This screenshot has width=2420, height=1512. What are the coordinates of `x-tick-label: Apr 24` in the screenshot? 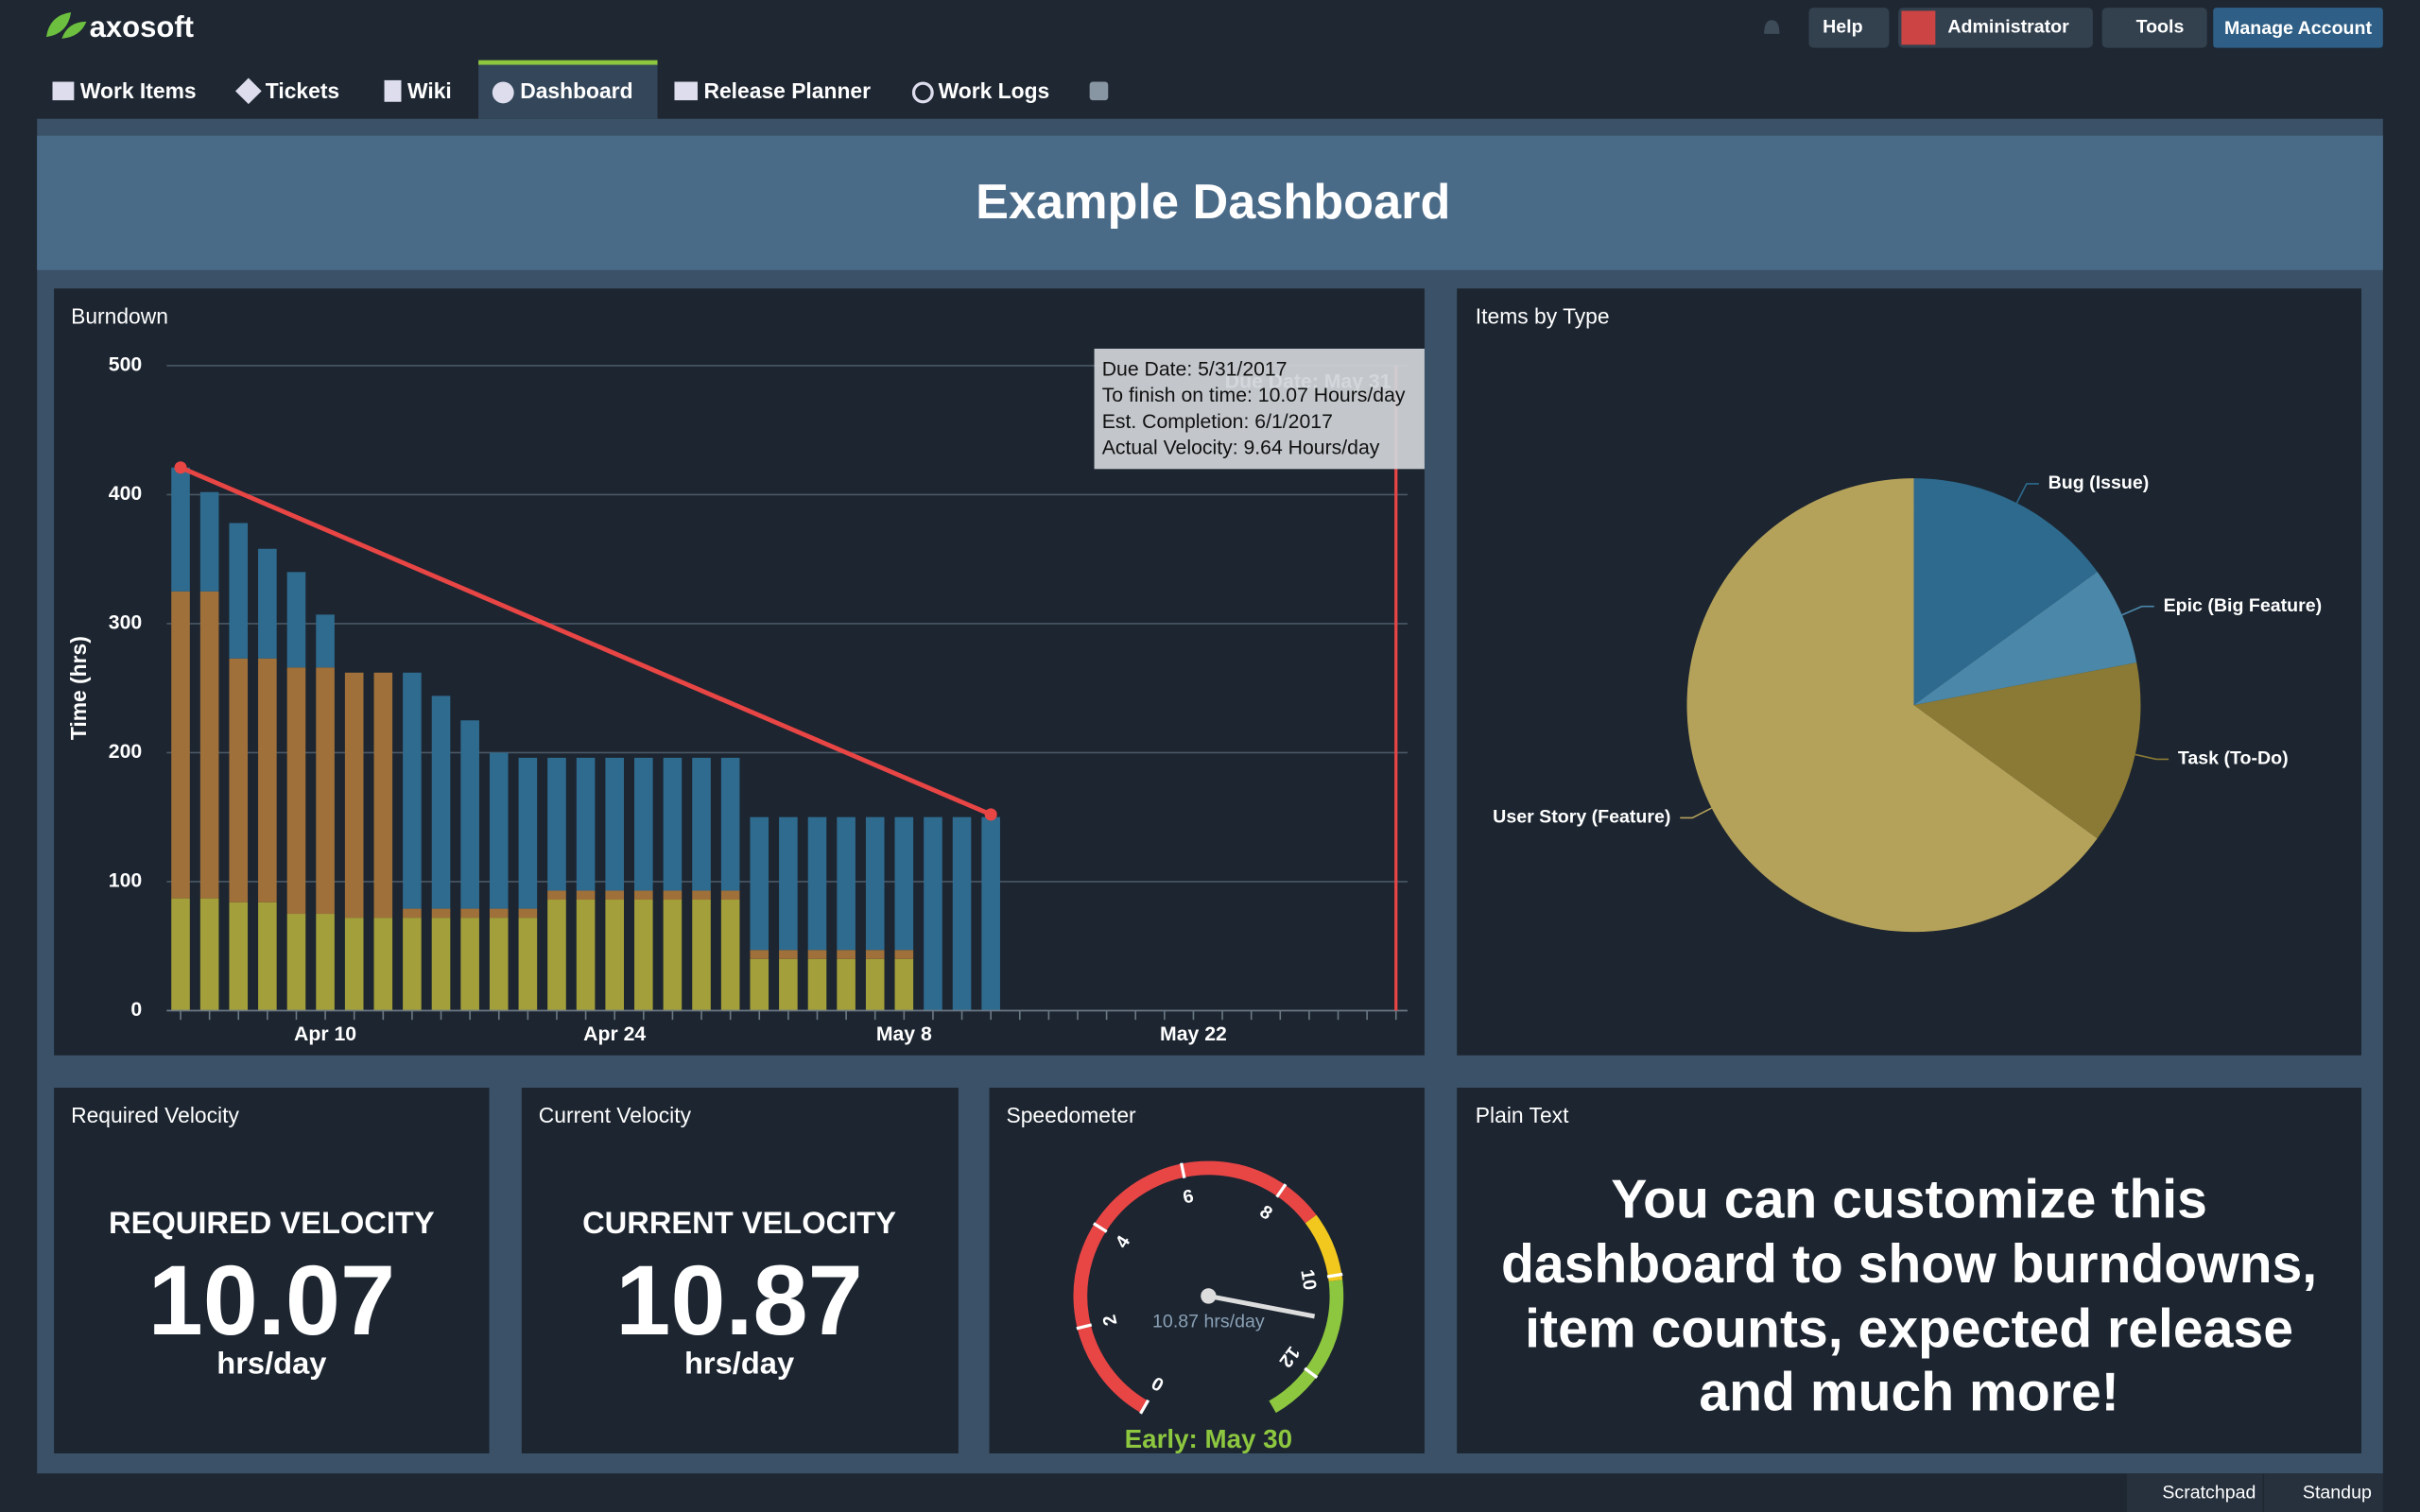 It's located at (614, 1034).